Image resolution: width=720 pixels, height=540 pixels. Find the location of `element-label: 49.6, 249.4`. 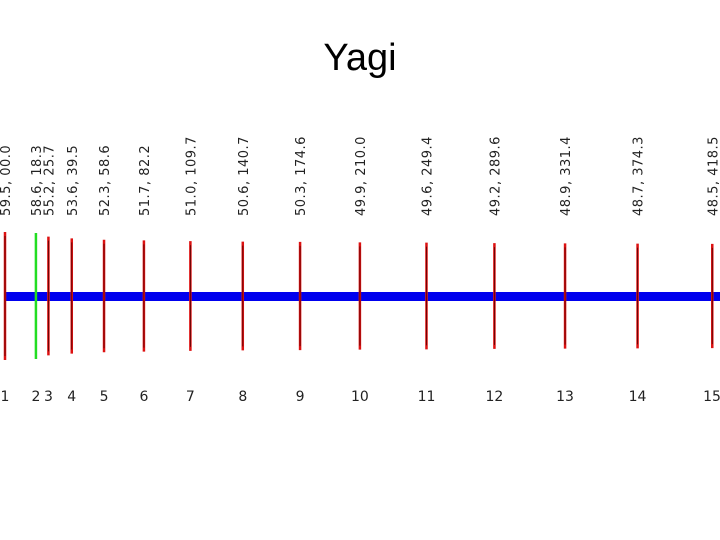

element-label: 49.6, 249.4 is located at coordinates (427, 176).